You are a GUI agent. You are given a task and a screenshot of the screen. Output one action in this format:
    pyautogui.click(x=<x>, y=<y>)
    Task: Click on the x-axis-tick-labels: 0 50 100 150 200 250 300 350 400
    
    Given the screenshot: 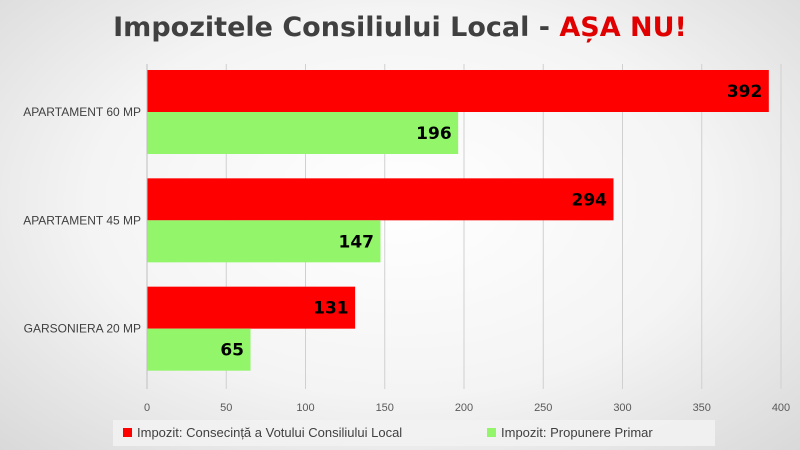 What is the action you would take?
    pyautogui.click(x=467, y=408)
    